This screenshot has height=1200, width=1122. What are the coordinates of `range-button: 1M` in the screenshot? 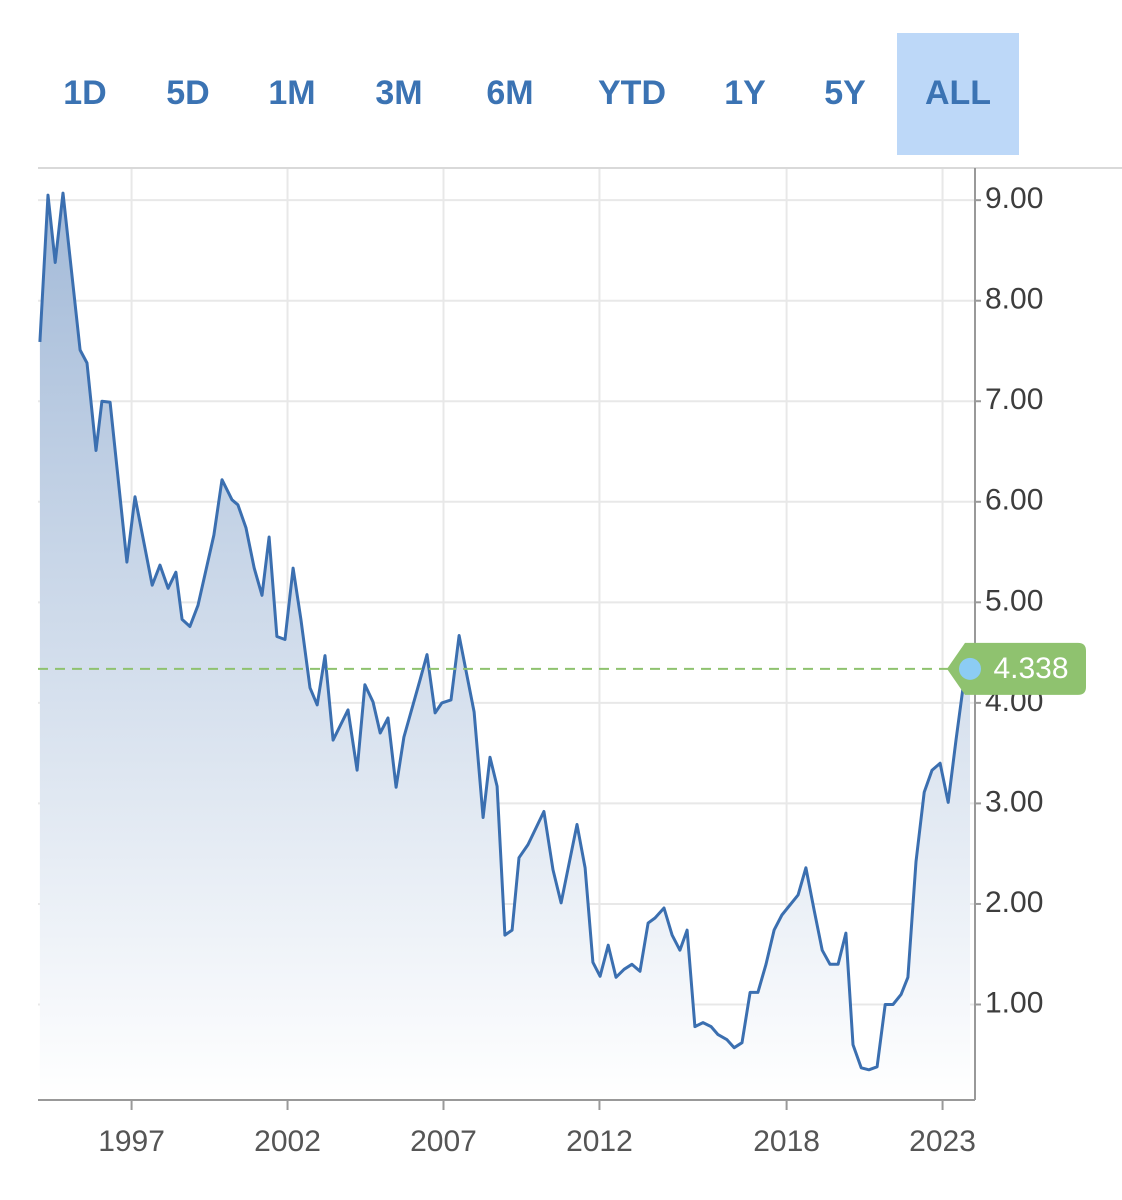 It's located at (291, 93).